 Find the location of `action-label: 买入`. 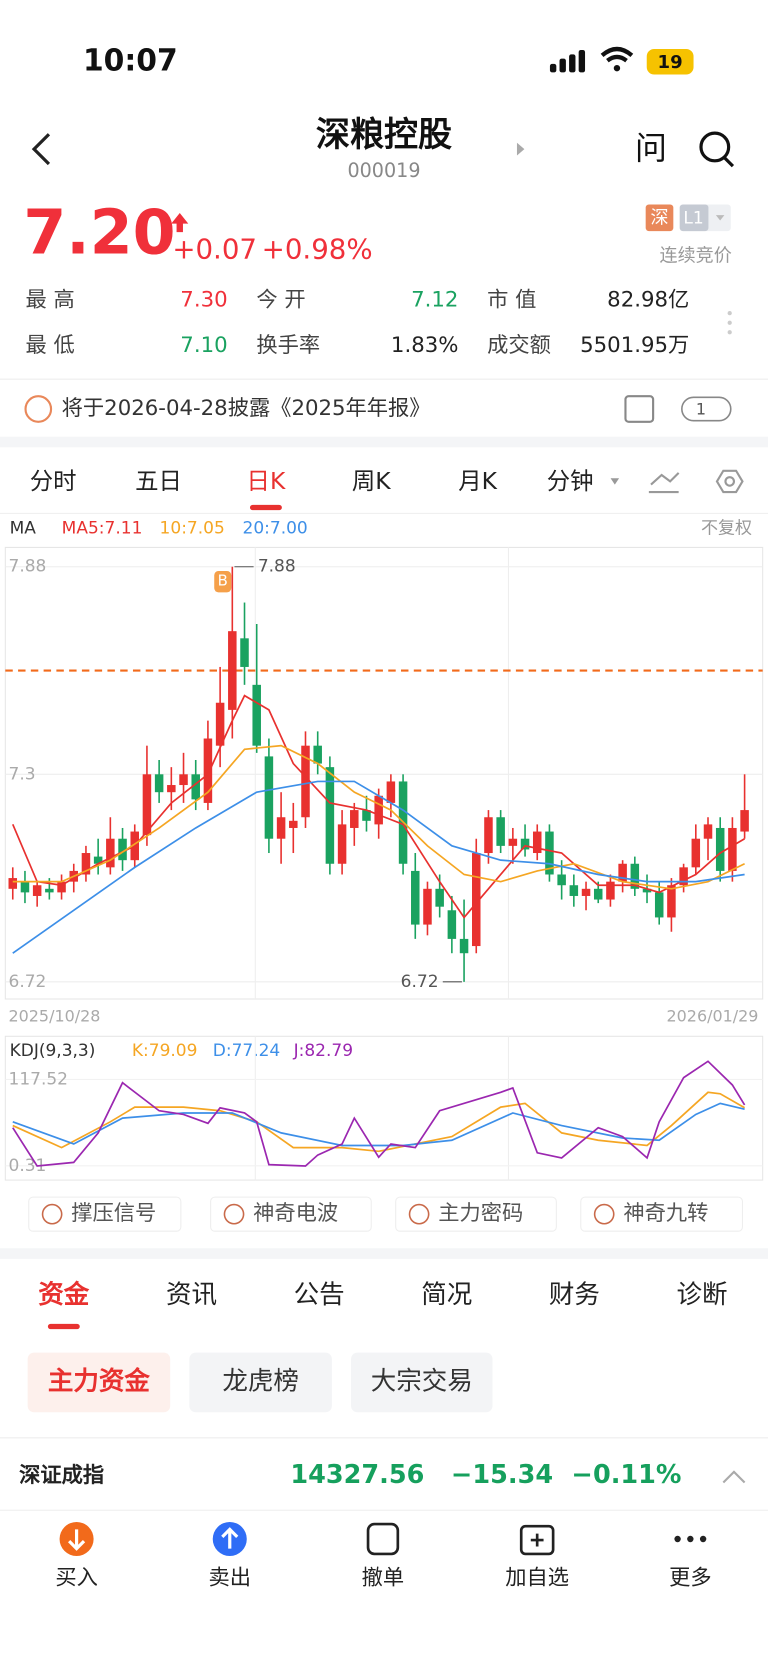

action-label: 买入 is located at coordinates (76, 1577).